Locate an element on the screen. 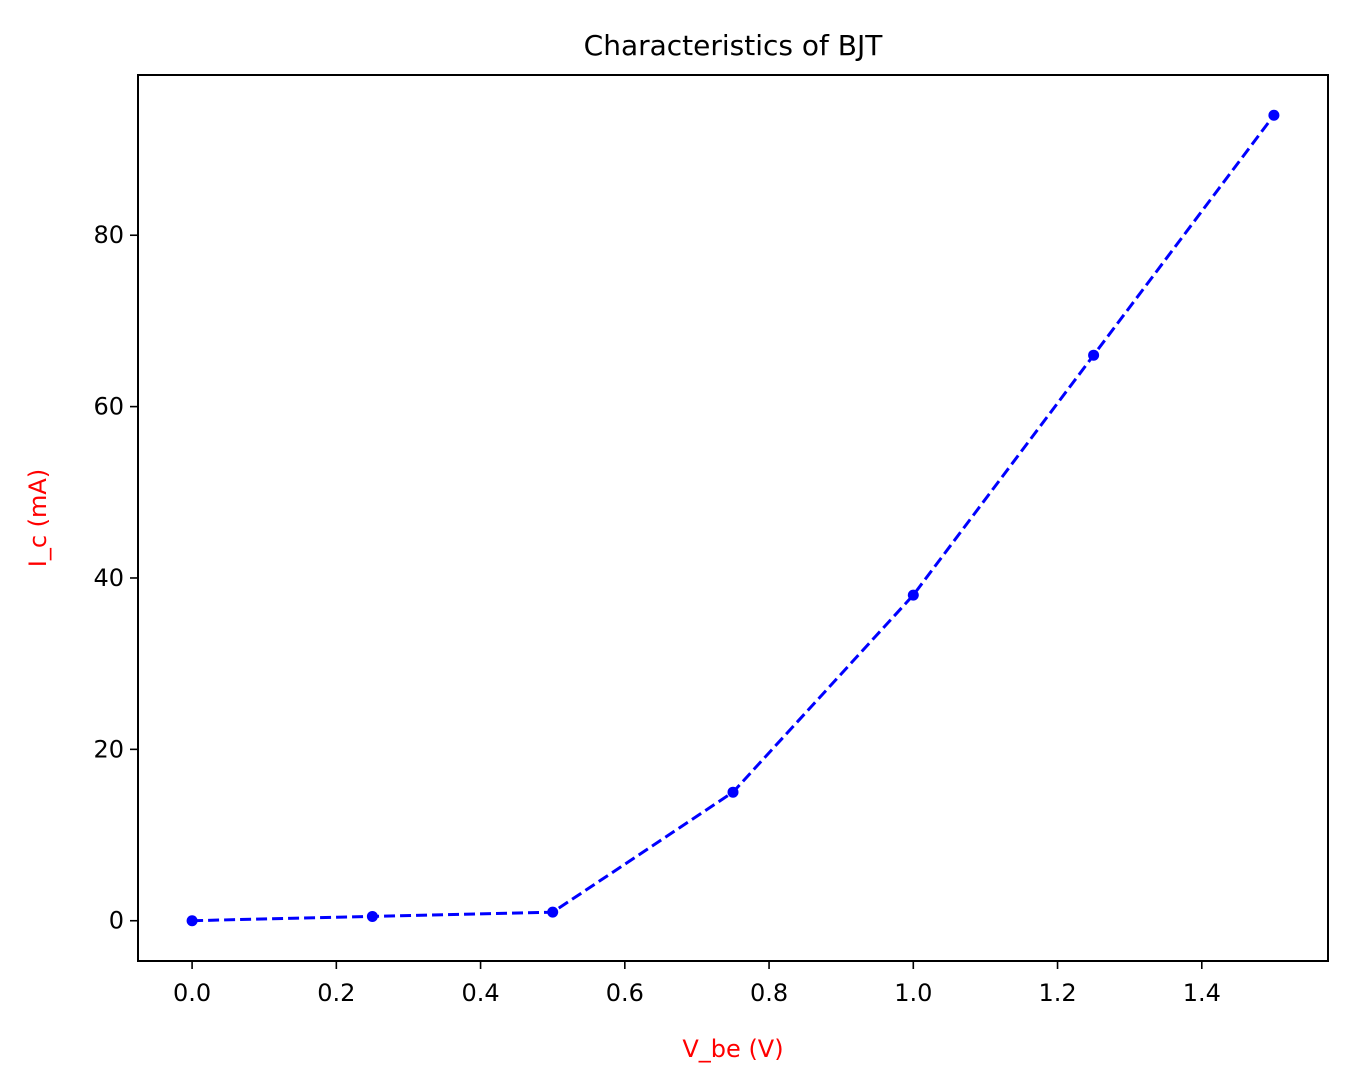 The width and height of the screenshot is (1351, 1089). x-tick-label: 1.2 is located at coordinates (1057, 993).